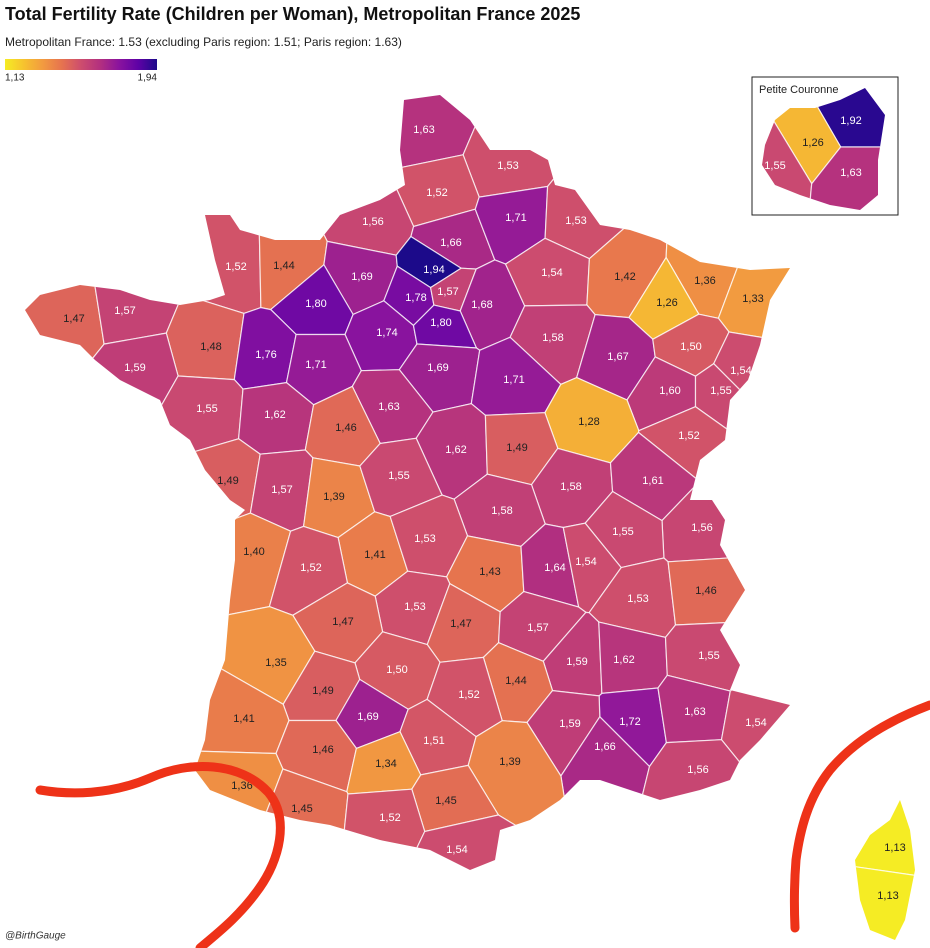 This screenshot has height=948, width=930. What do you see at coordinates (481, 305) in the screenshot?
I see `value-label: 1,68` at bounding box center [481, 305].